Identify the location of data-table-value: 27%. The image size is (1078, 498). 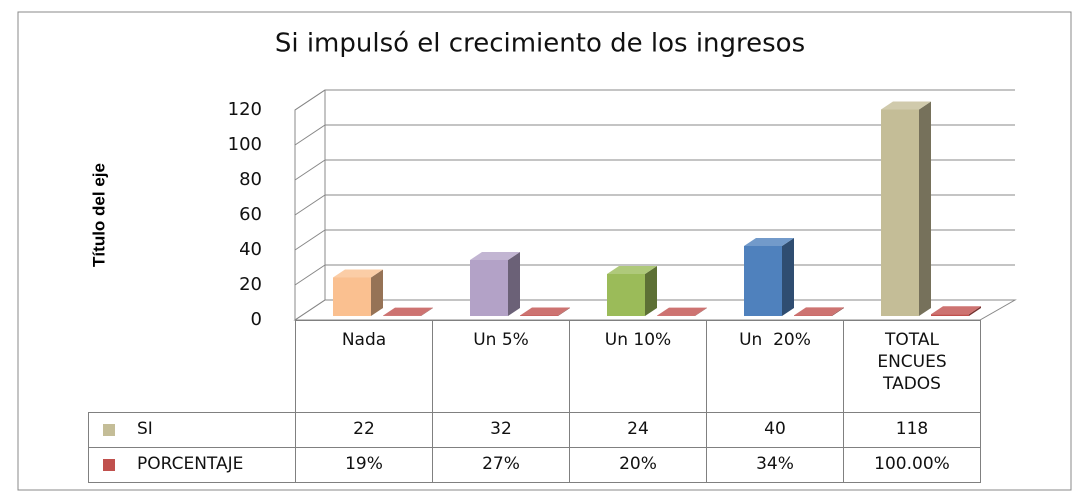
(501, 465).